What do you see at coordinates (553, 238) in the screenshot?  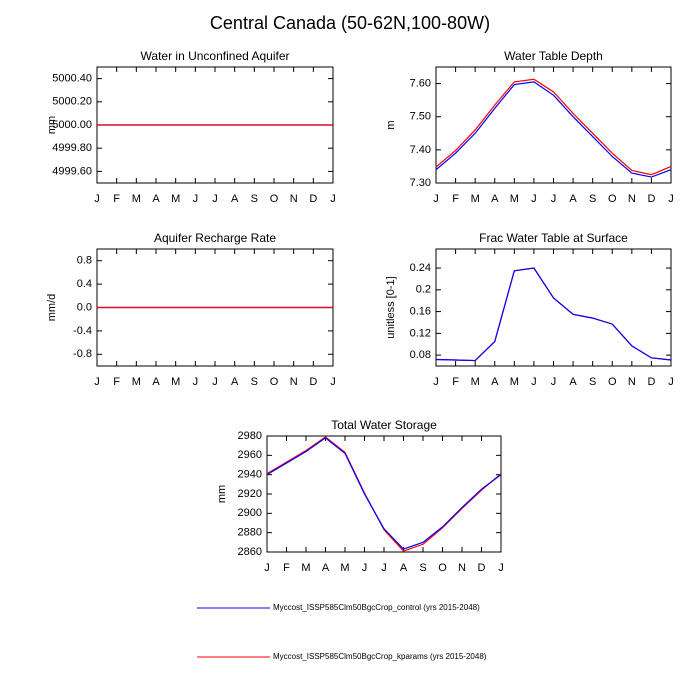 I see `panel-title: Frac Water Table at Surface` at bounding box center [553, 238].